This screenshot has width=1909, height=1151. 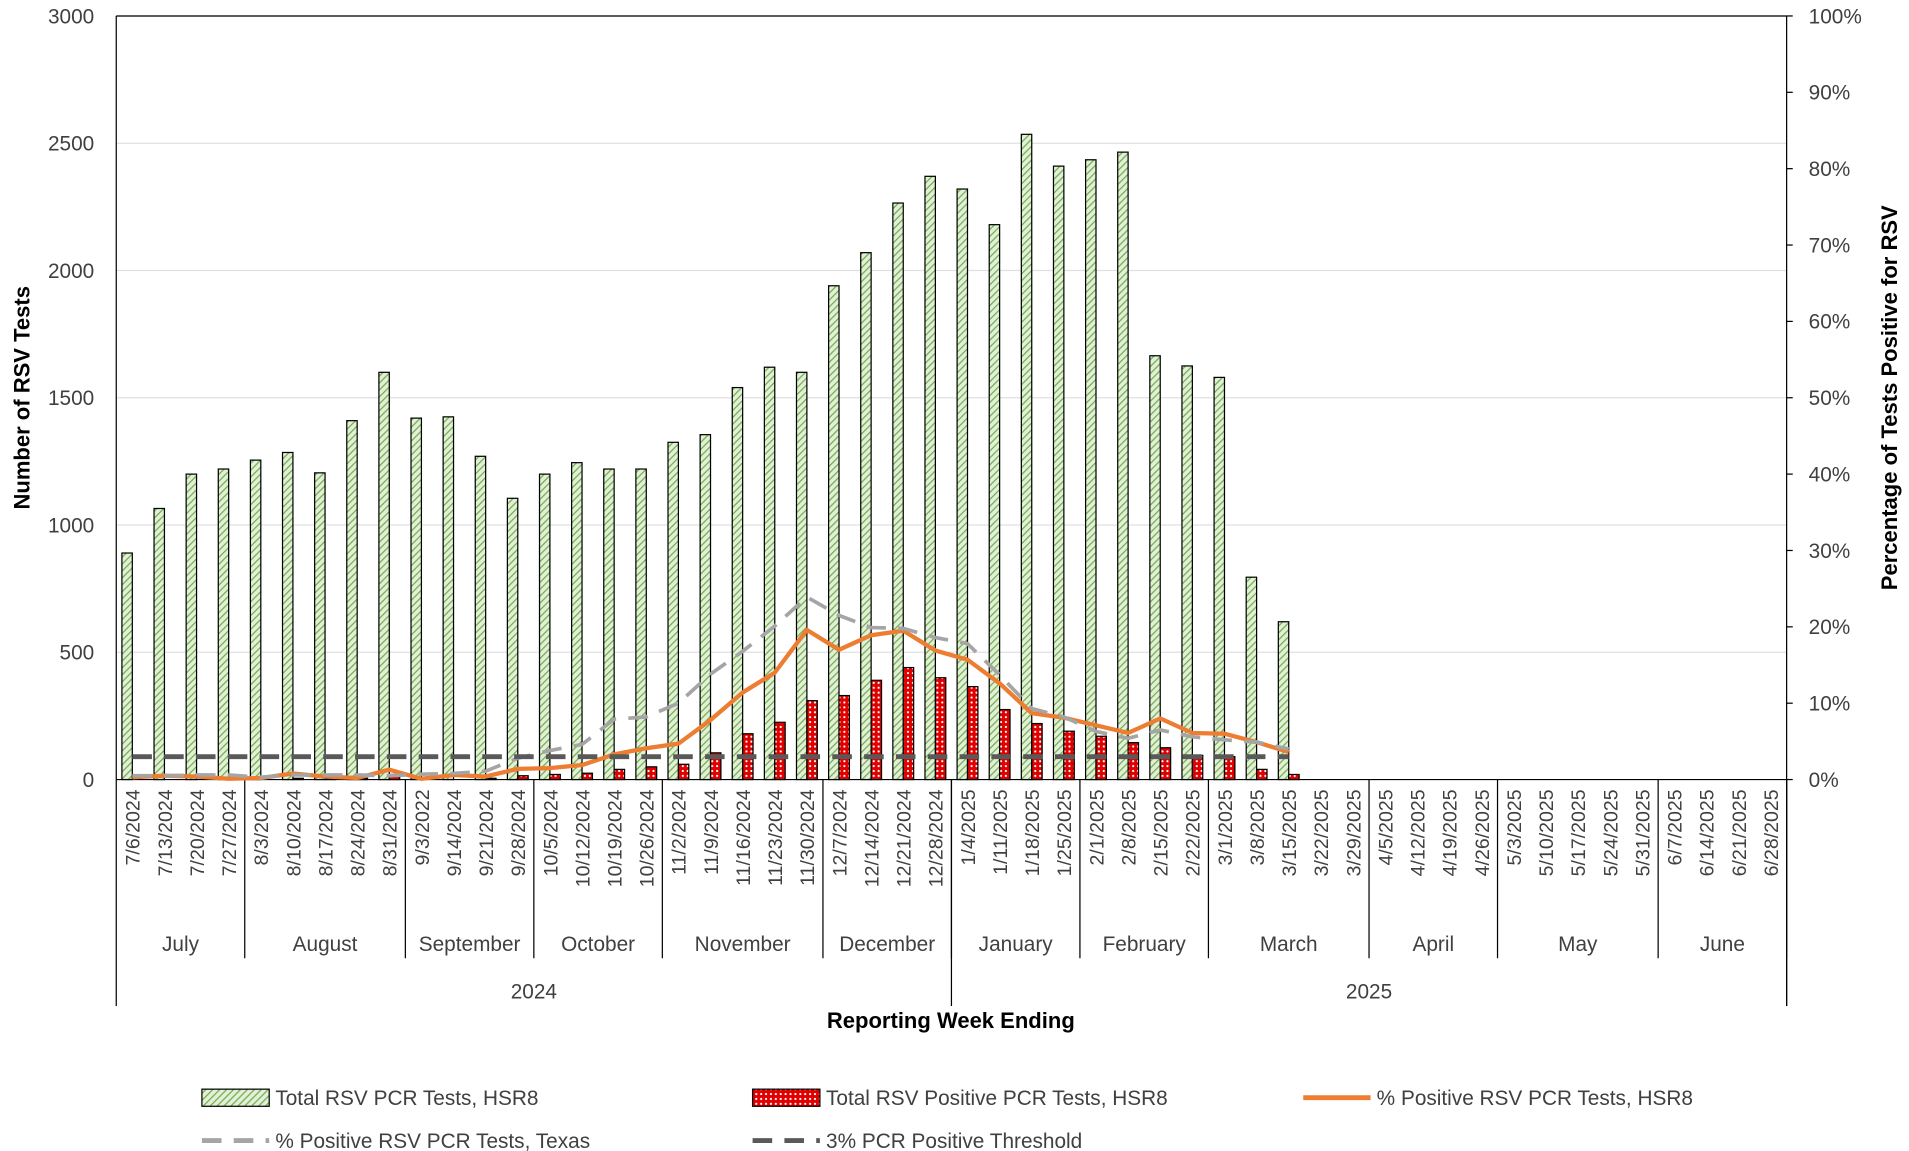 I want to click on x-tick-label: 8/24/2024, so click(x=359, y=832).